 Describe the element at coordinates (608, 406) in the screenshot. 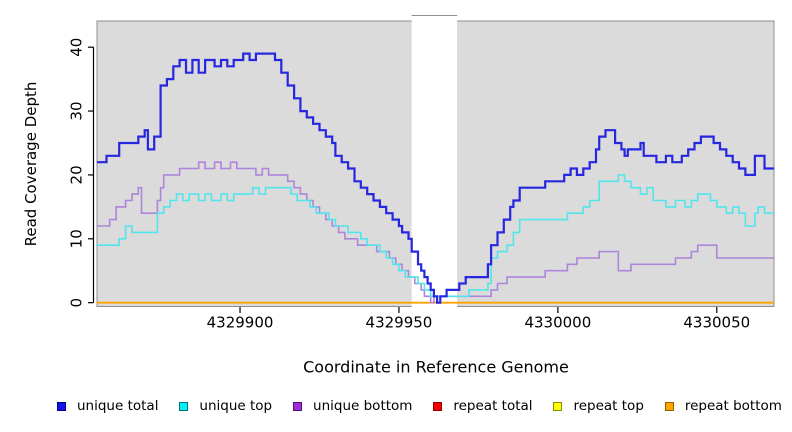

I see `legend-item-label: repeat top` at that location.